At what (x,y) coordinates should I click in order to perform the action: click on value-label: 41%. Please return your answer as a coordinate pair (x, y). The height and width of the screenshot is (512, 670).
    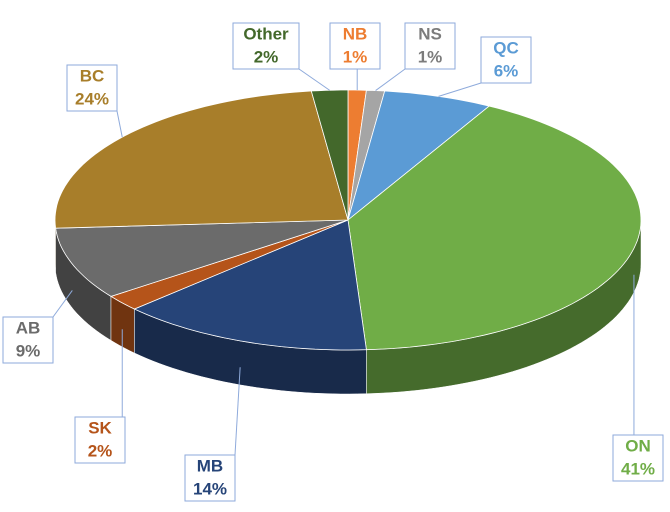
    Looking at the image, I should click on (638, 468).